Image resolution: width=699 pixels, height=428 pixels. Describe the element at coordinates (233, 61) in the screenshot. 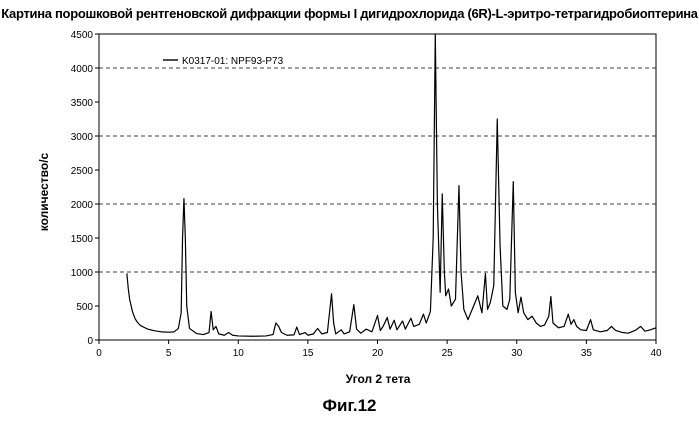

I see `legend-label: K0317-01: NPF93-P73` at that location.